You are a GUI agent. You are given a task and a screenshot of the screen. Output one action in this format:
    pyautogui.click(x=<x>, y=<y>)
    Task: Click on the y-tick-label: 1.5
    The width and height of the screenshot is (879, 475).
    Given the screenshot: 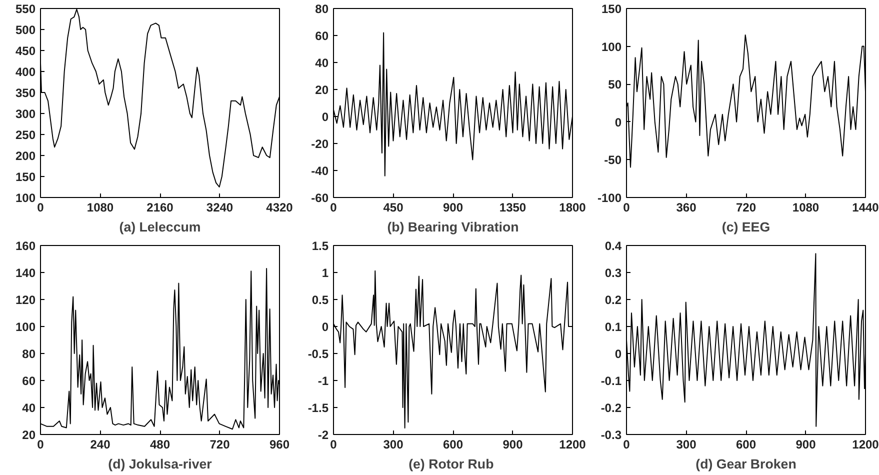 What is the action you would take?
    pyautogui.click(x=320, y=246)
    